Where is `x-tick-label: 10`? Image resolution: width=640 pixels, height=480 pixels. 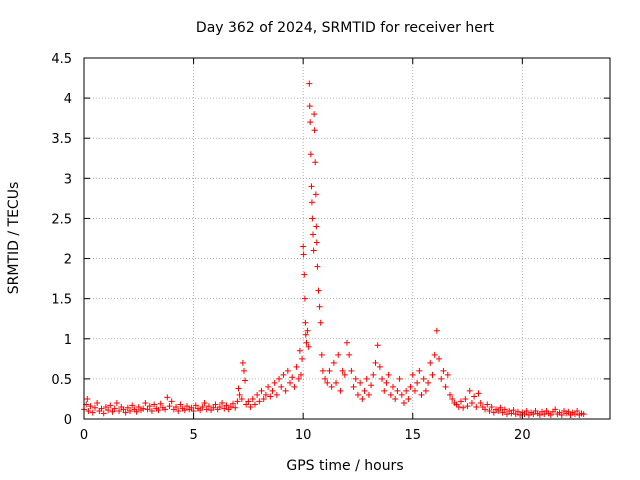
x-tick-label: 10 is located at coordinates (303, 435).